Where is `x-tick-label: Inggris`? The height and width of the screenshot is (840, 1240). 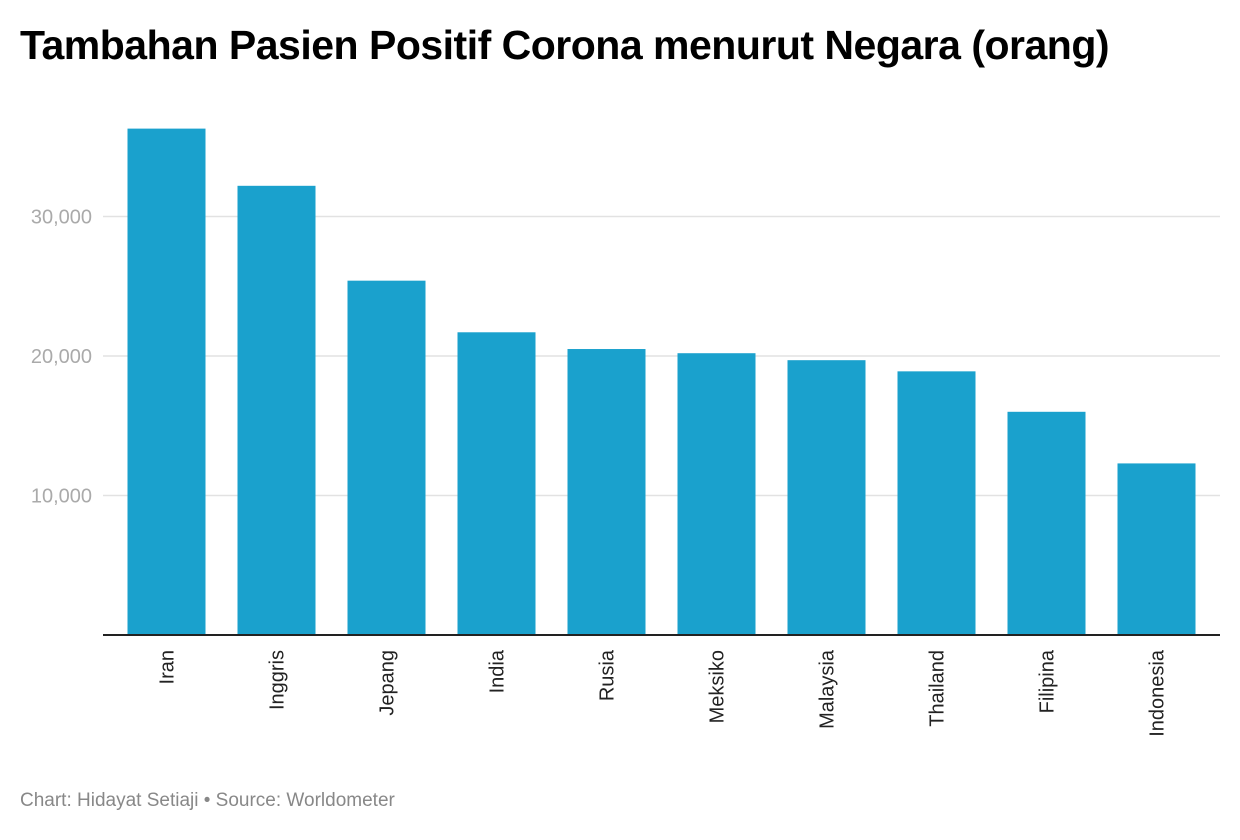 x-tick-label: Inggris is located at coordinates (278, 680).